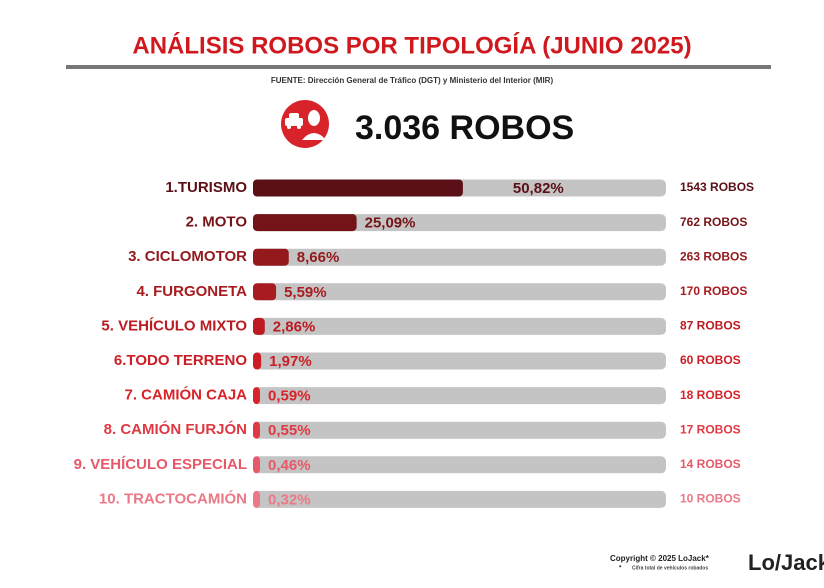 The width and height of the screenshot is (824, 588). I want to click on count-label: 14 ROBOS, so click(710, 464).